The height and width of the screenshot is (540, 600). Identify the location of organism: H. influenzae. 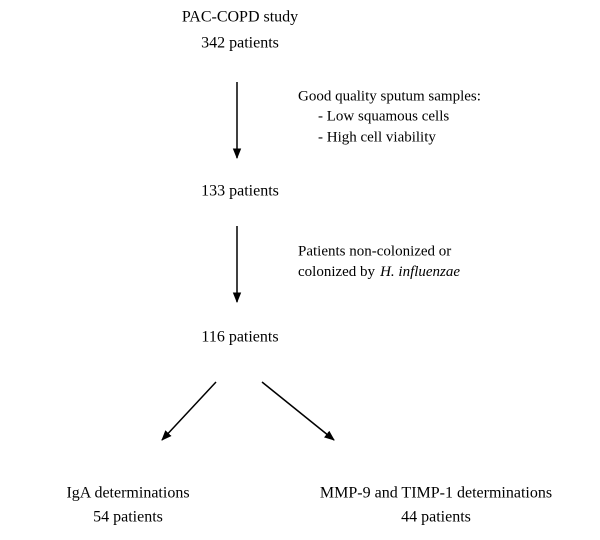
(419, 272).